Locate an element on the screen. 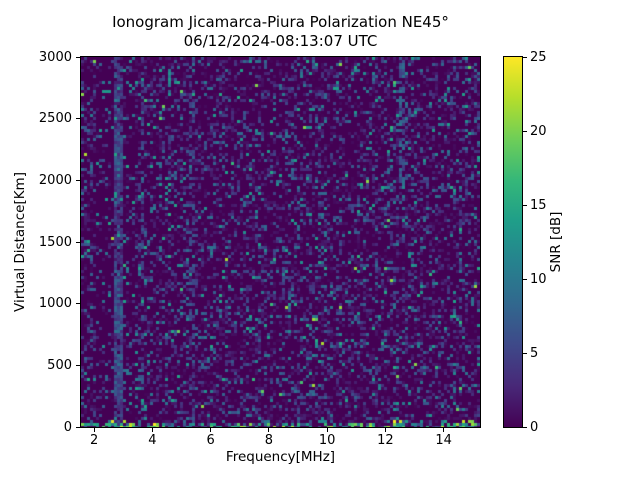  y-tick-label: 3000 is located at coordinates (55, 57).